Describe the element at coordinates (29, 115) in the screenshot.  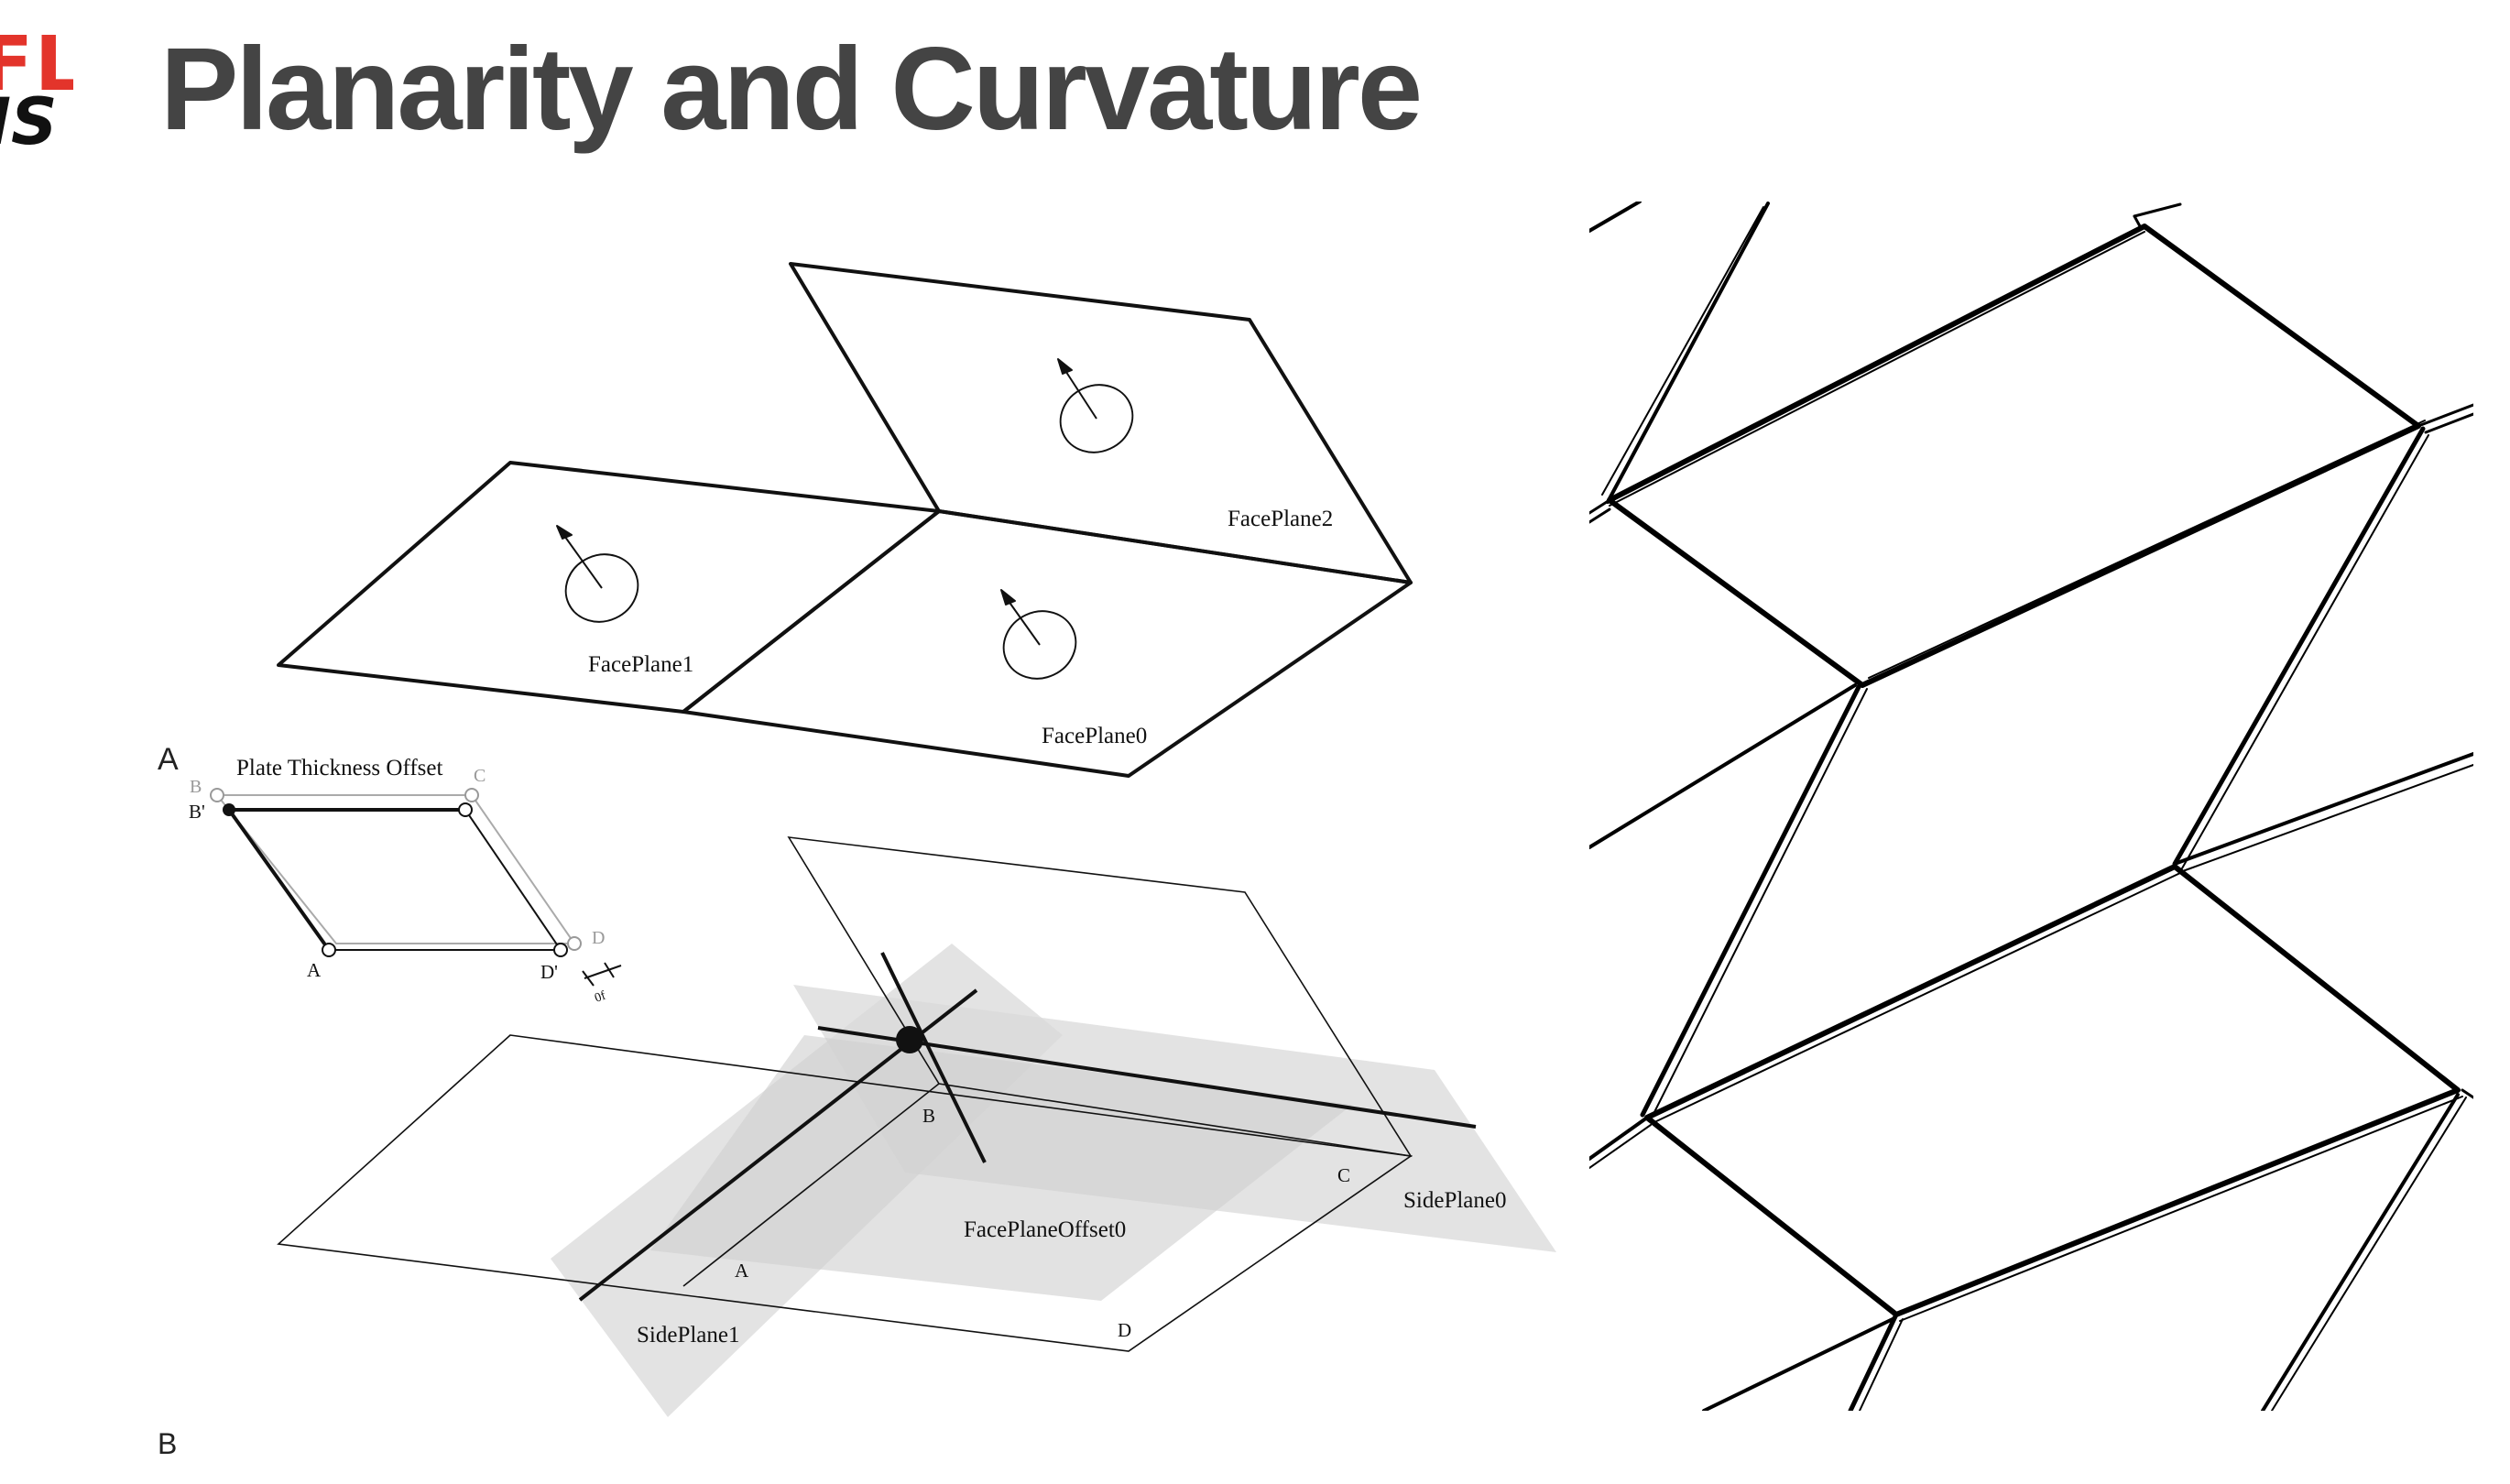
I see `logo-bottom-text: IS` at that location.